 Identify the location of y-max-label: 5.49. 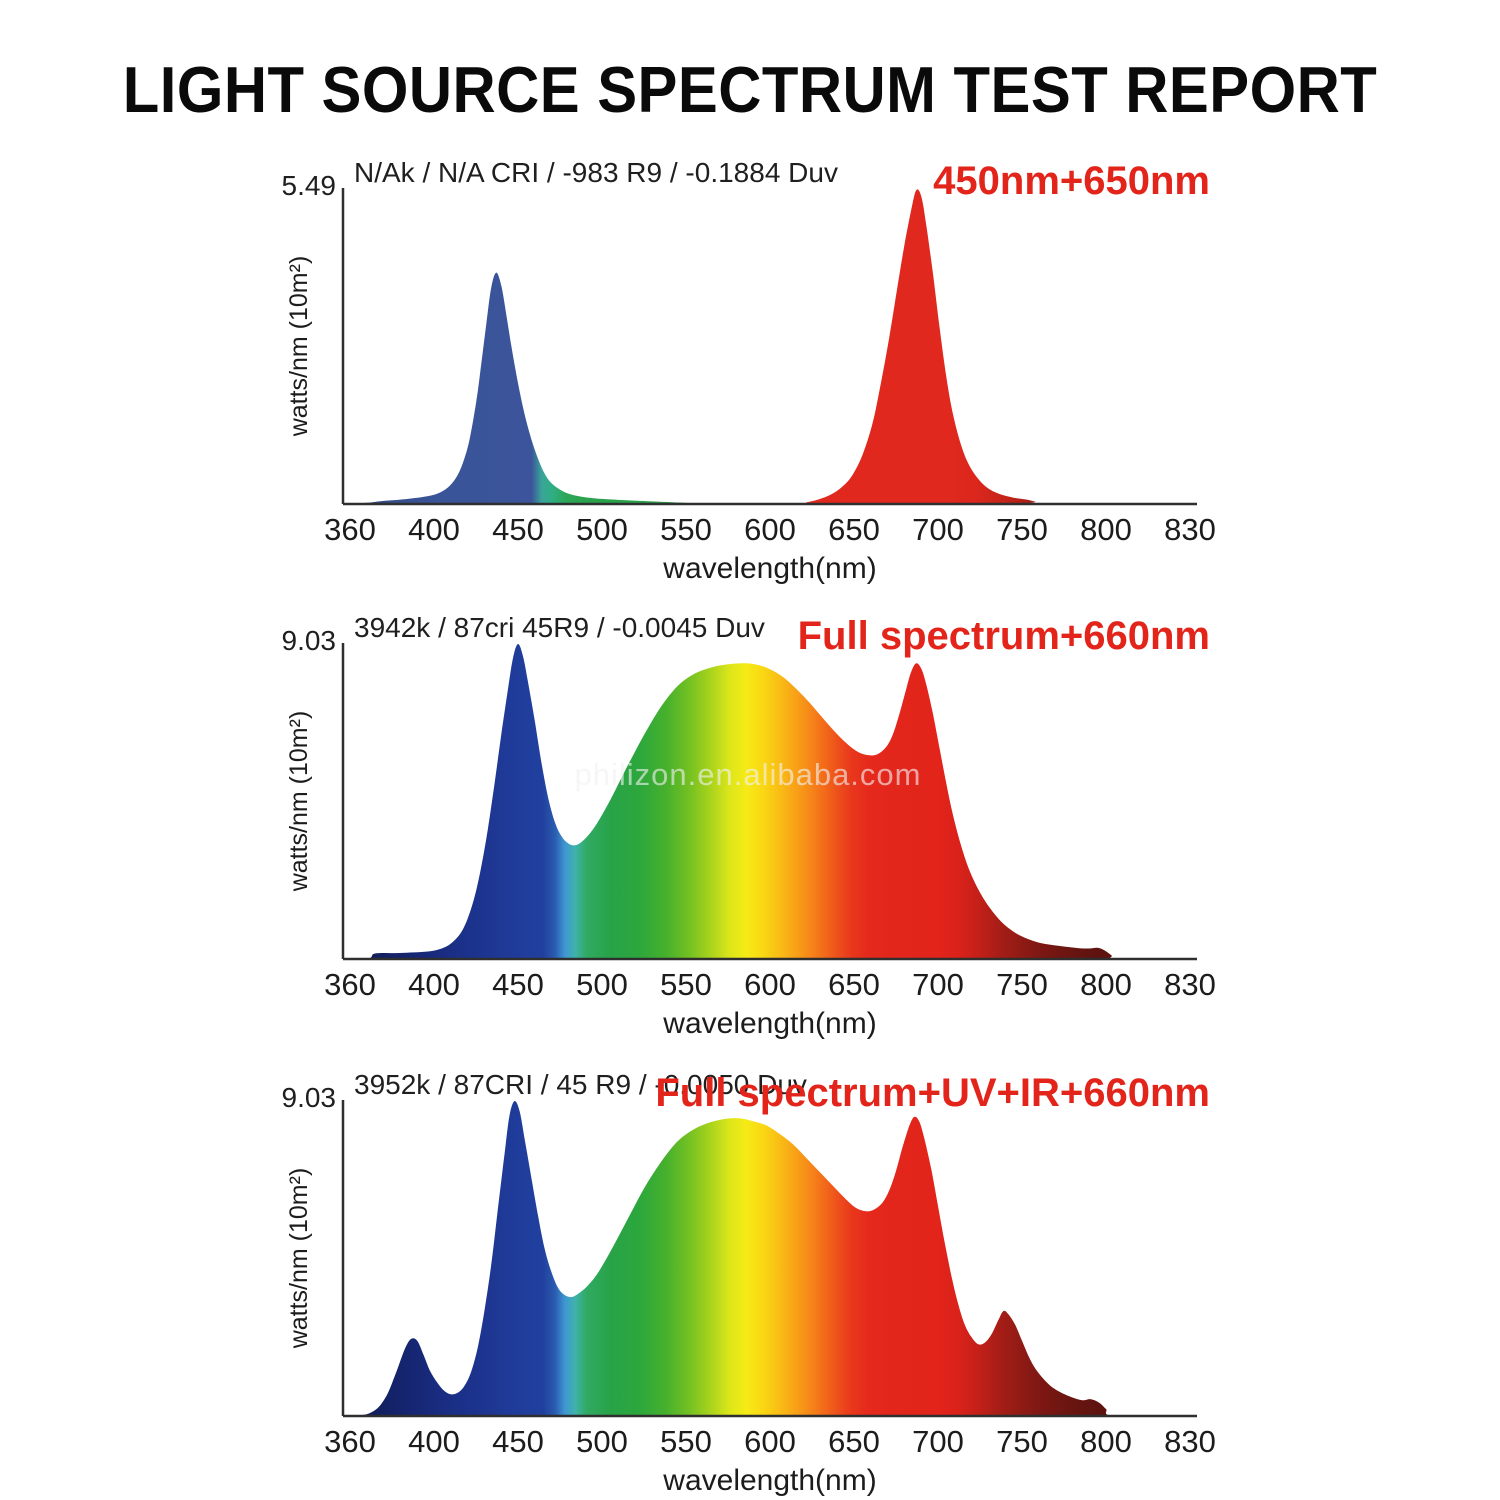
(309, 185).